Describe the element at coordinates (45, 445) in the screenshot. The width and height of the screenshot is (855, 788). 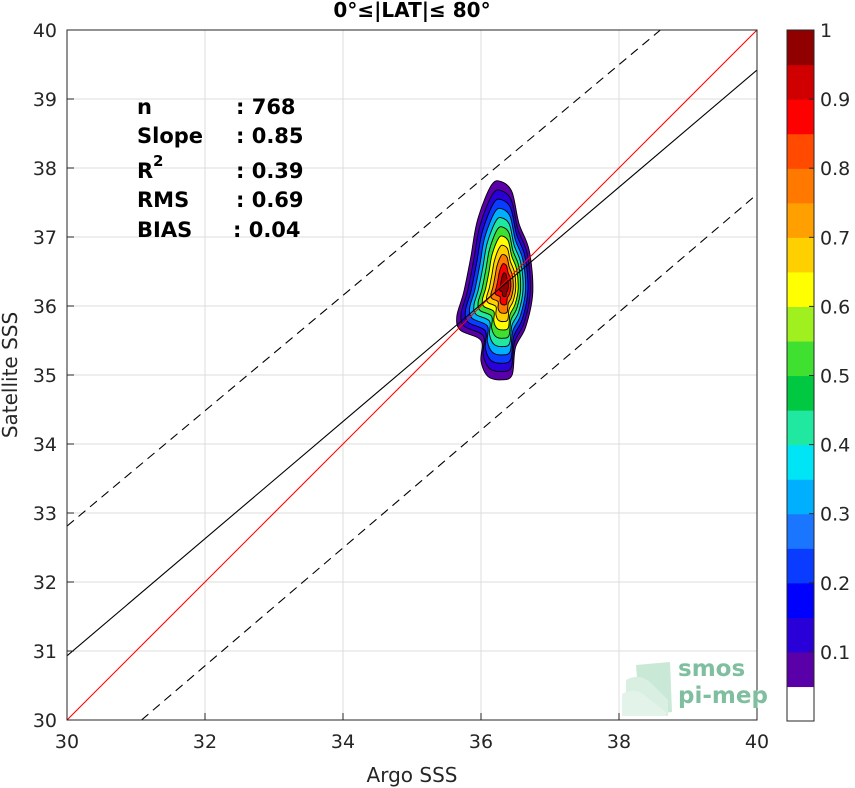
I see `y-tick-label: 34` at that location.